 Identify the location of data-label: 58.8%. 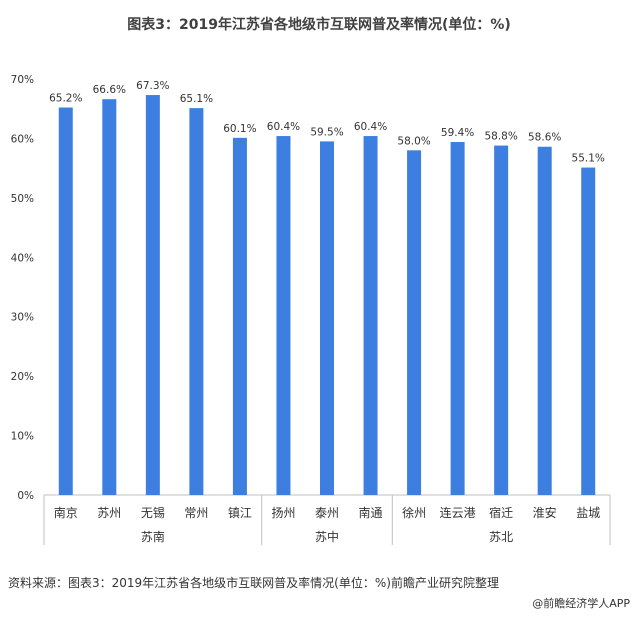
(500, 137).